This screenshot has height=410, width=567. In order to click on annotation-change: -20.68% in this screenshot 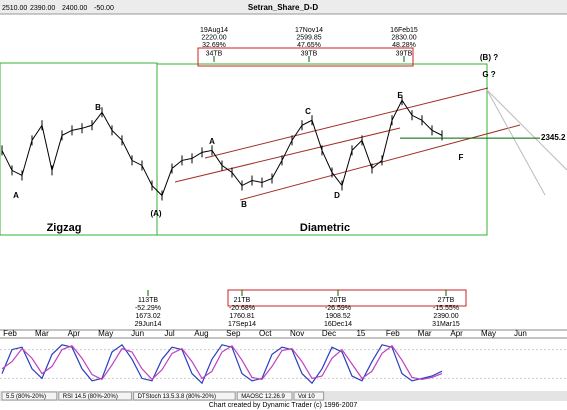, I will do `click(242, 308)`.